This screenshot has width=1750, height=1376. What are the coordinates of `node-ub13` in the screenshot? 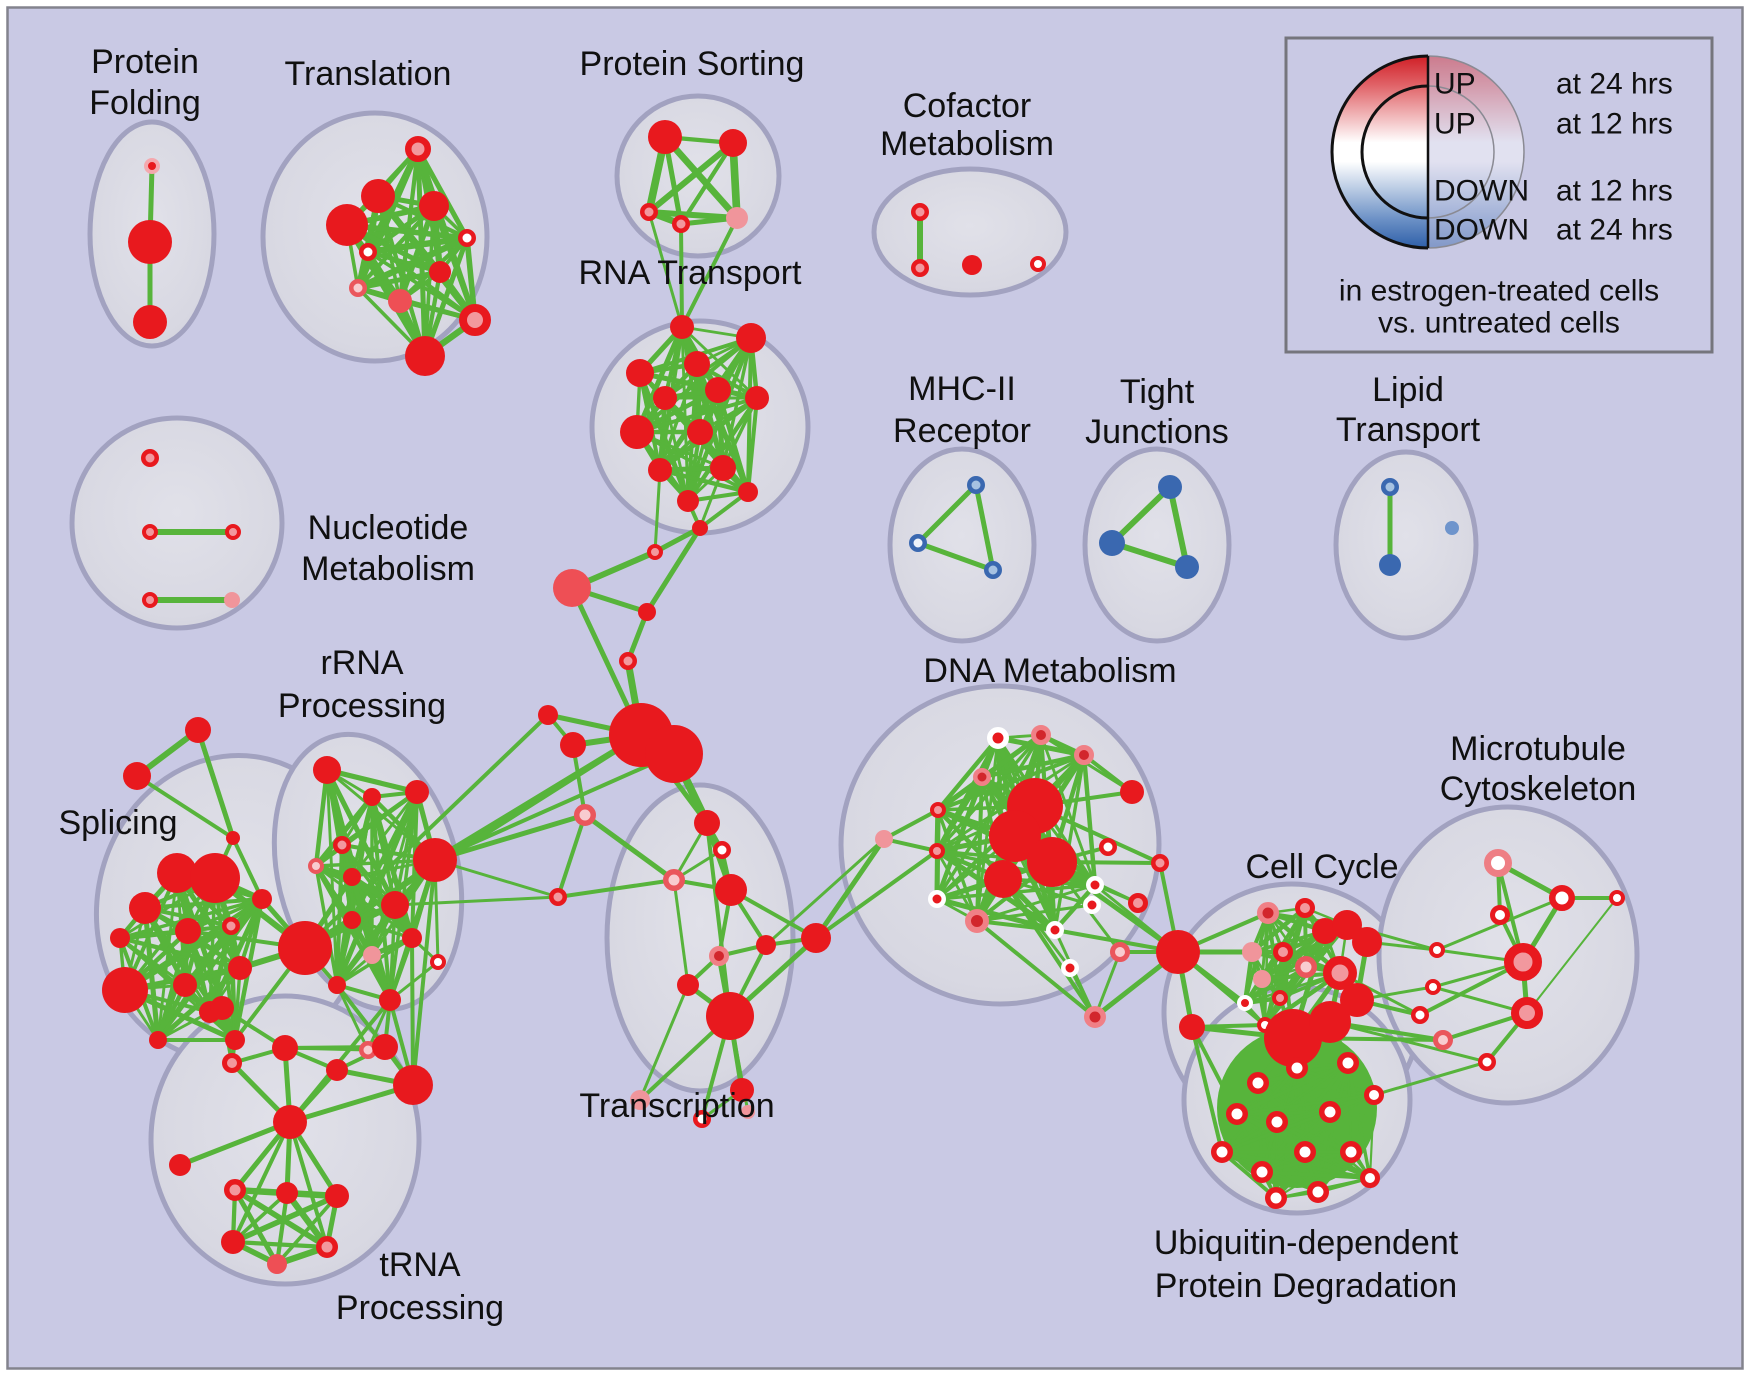 It's located at (1318, 1192).